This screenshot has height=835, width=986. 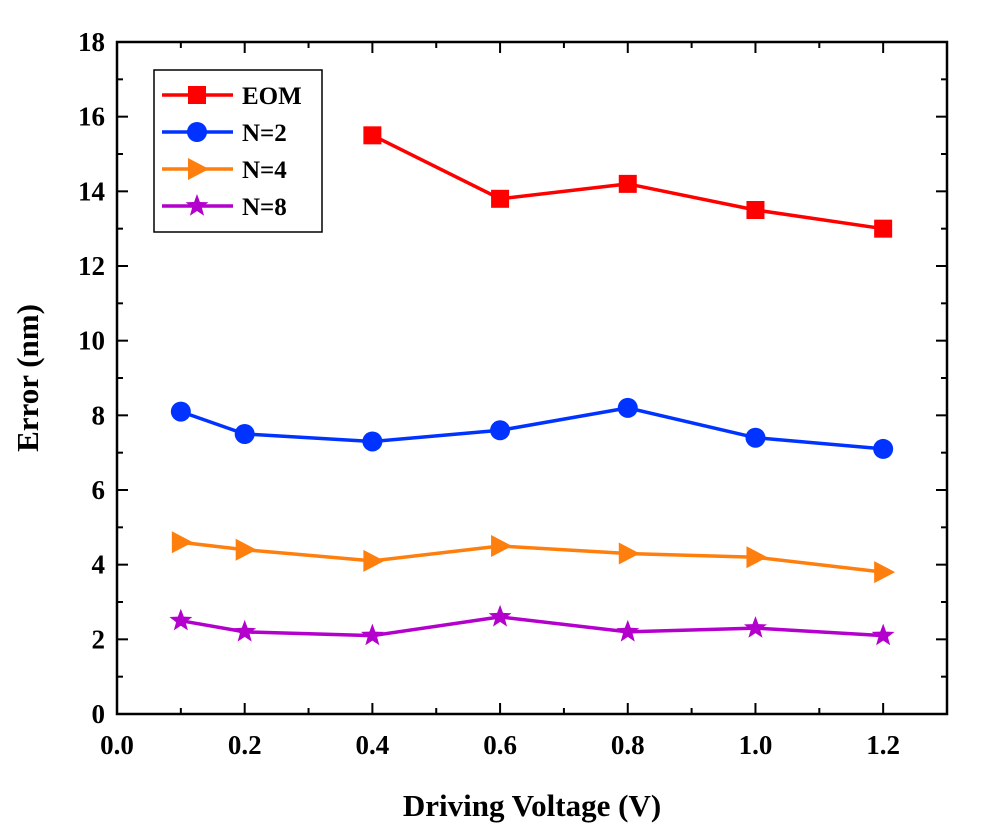 I want to click on series-line-n8, so click(x=532, y=626).